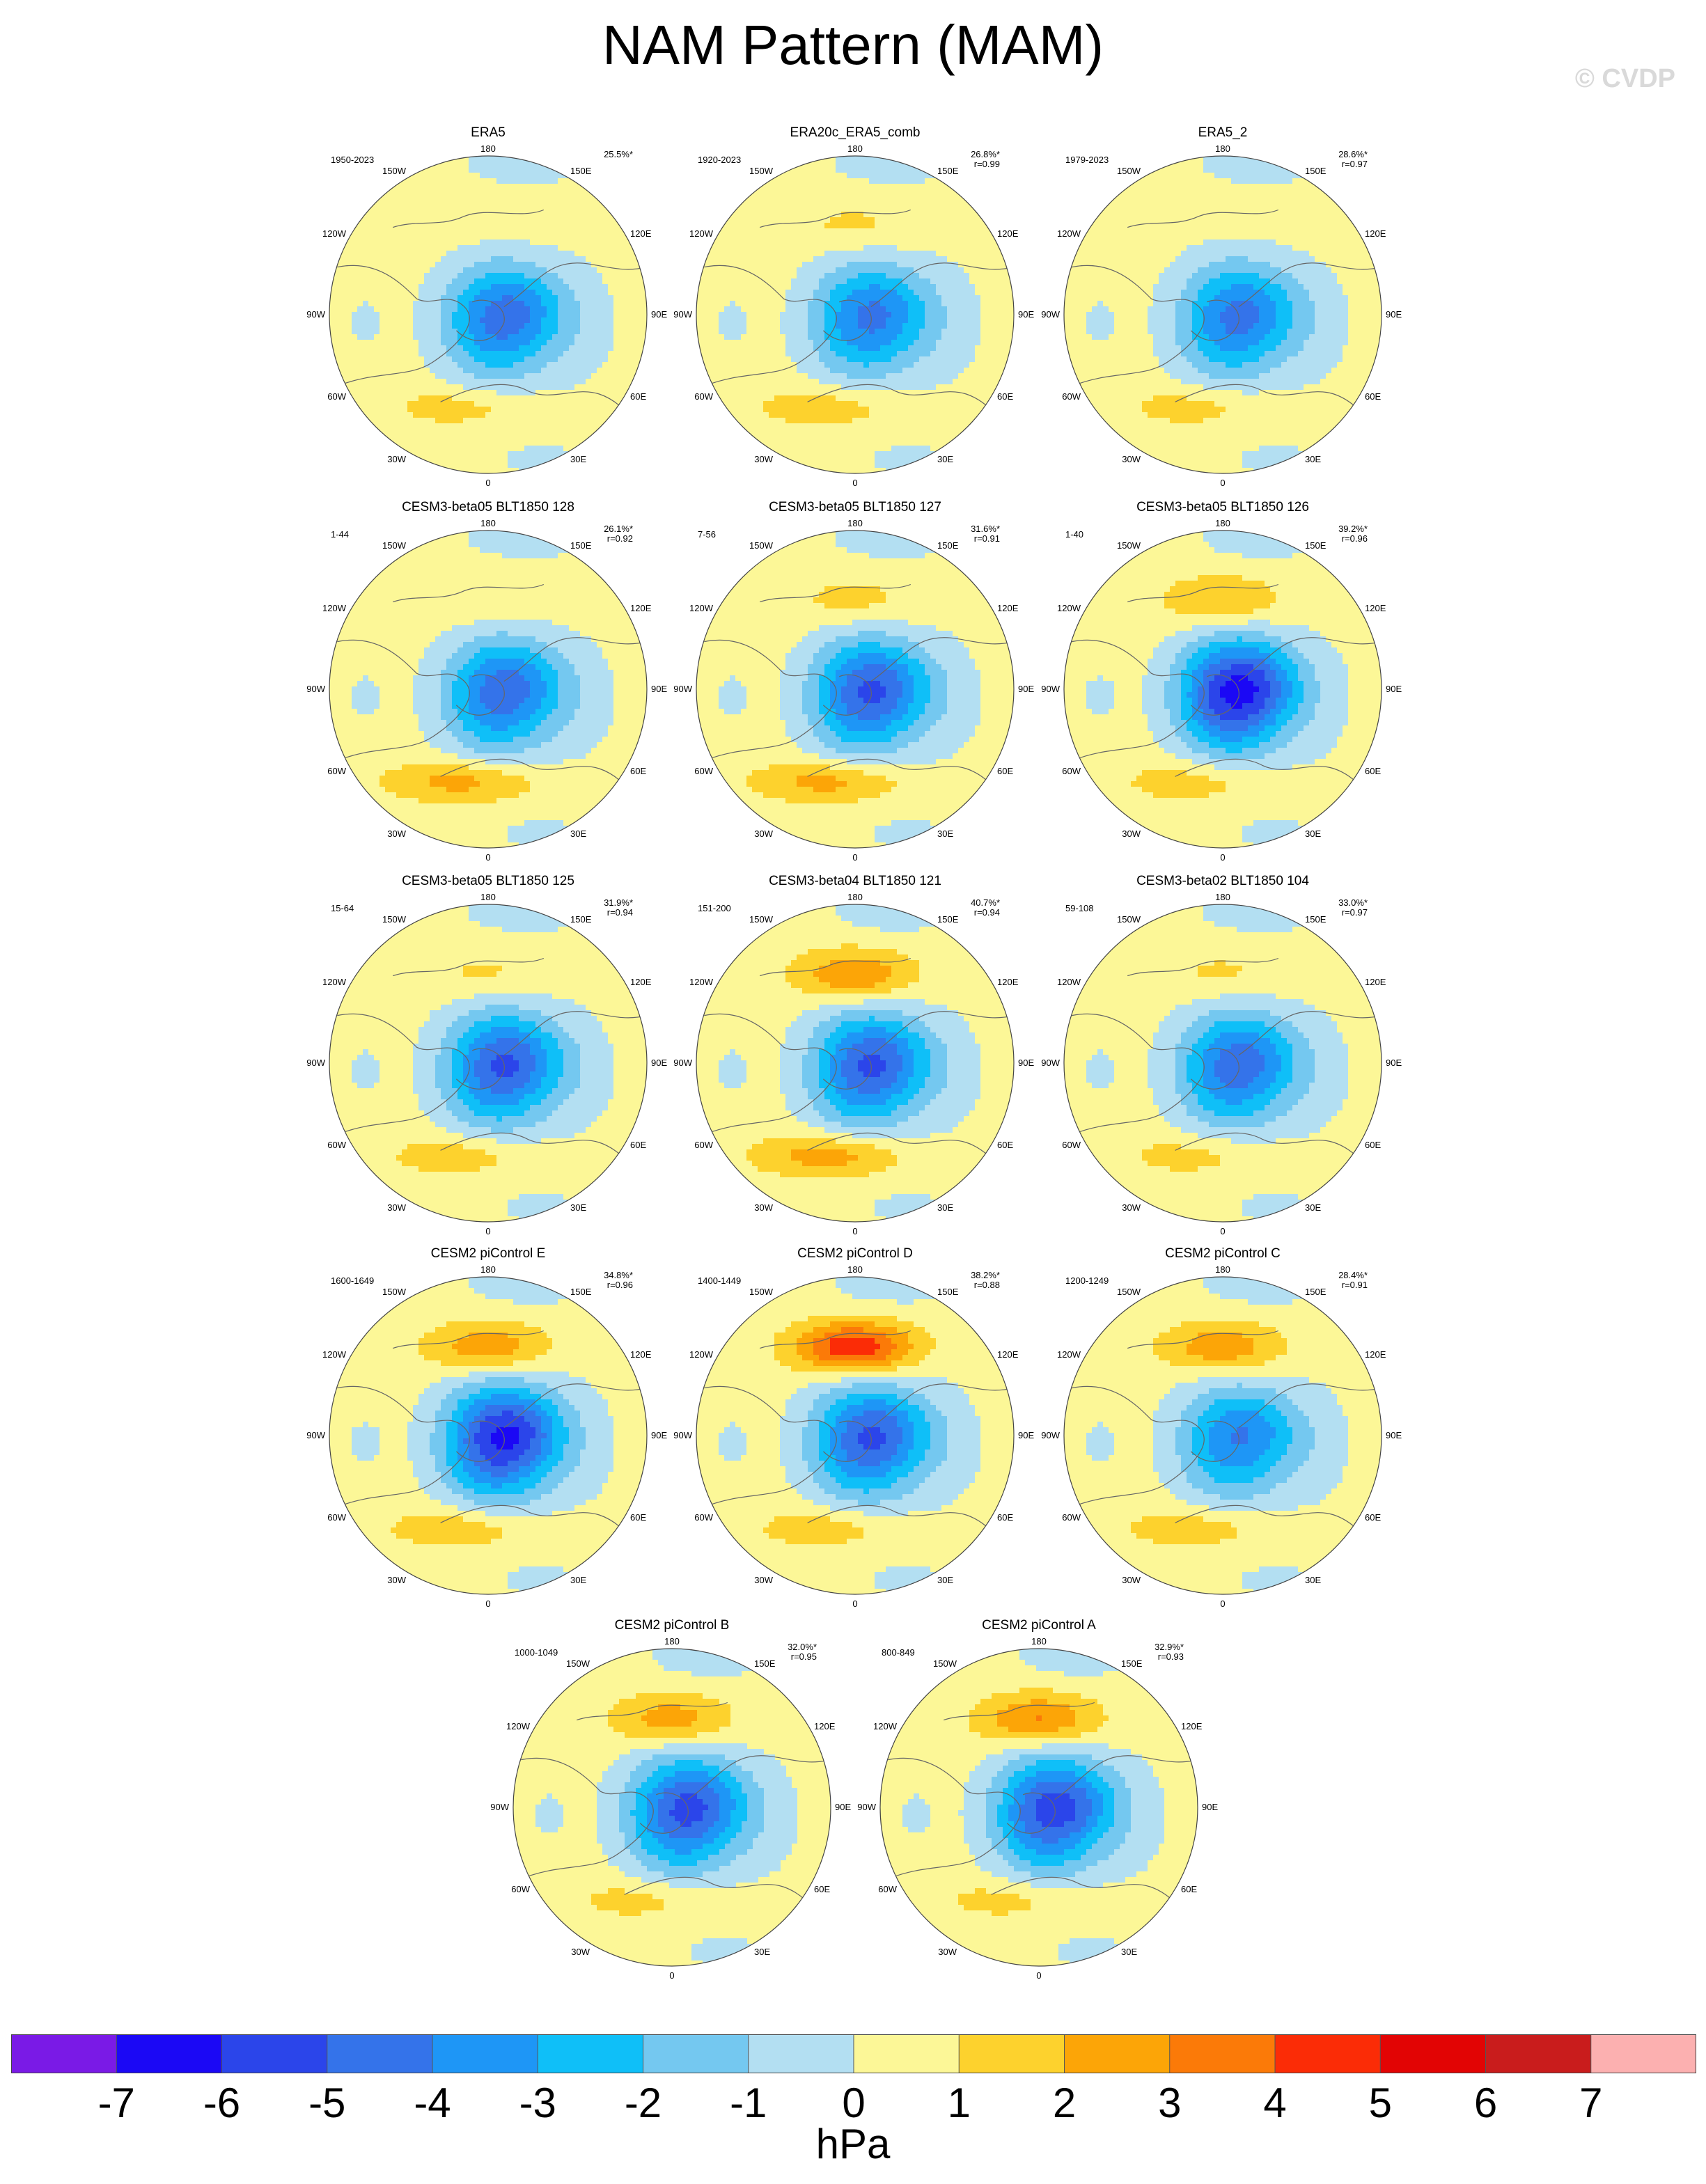 The width and height of the screenshot is (1706, 2184). I want to click on panel-correlation: r=0.94, so click(620, 912).